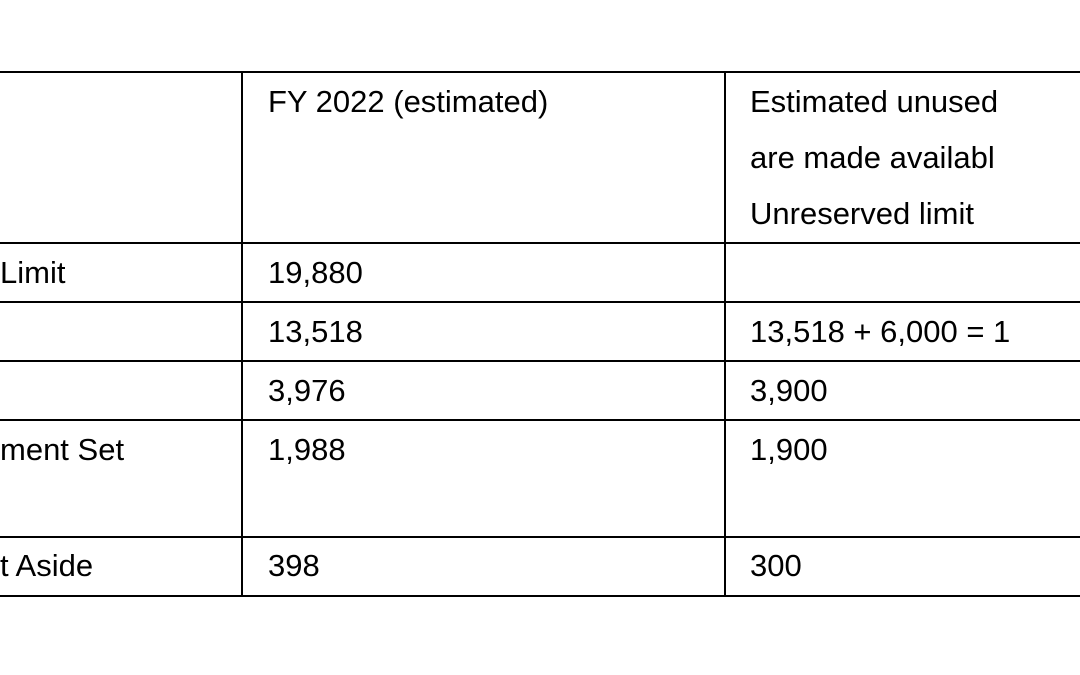 The image size is (1080, 675). Describe the element at coordinates (862, 213) in the screenshot. I see `header-cell: Unreserved limit` at that location.